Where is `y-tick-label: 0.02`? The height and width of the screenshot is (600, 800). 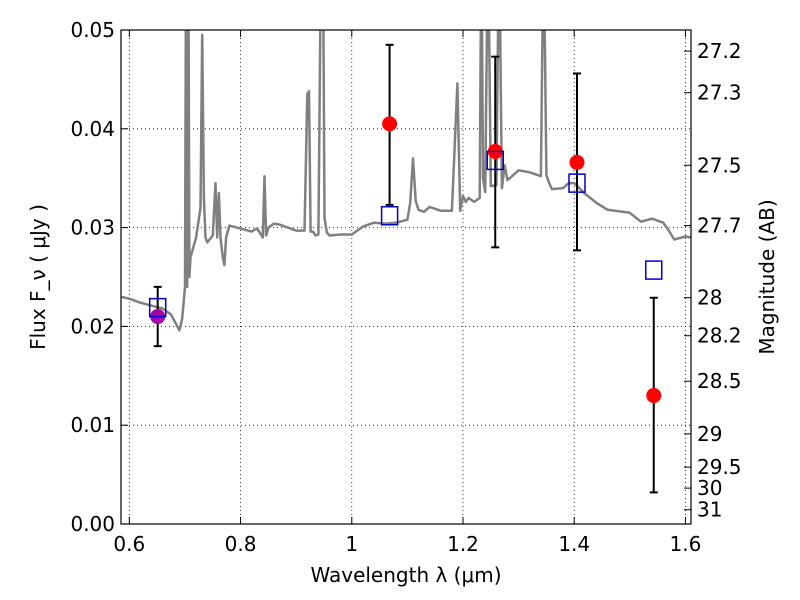 y-tick-label: 0.02 is located at coordinates (92, 326).